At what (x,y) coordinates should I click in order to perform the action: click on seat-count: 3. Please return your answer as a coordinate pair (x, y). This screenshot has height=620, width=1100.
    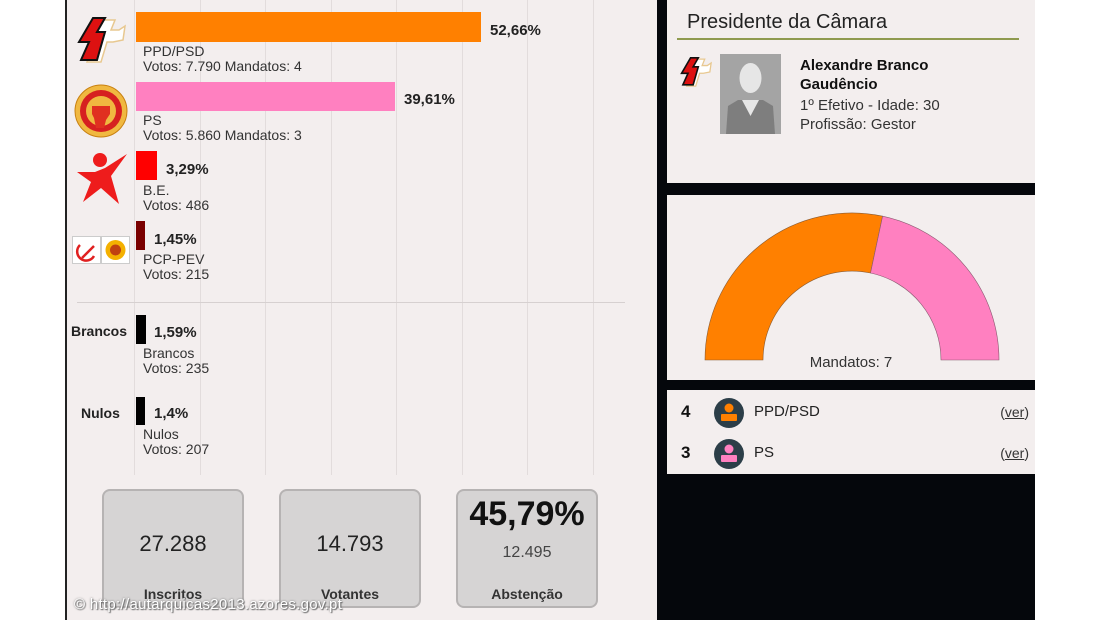
    Looking at the image, I should click on (686, 452).